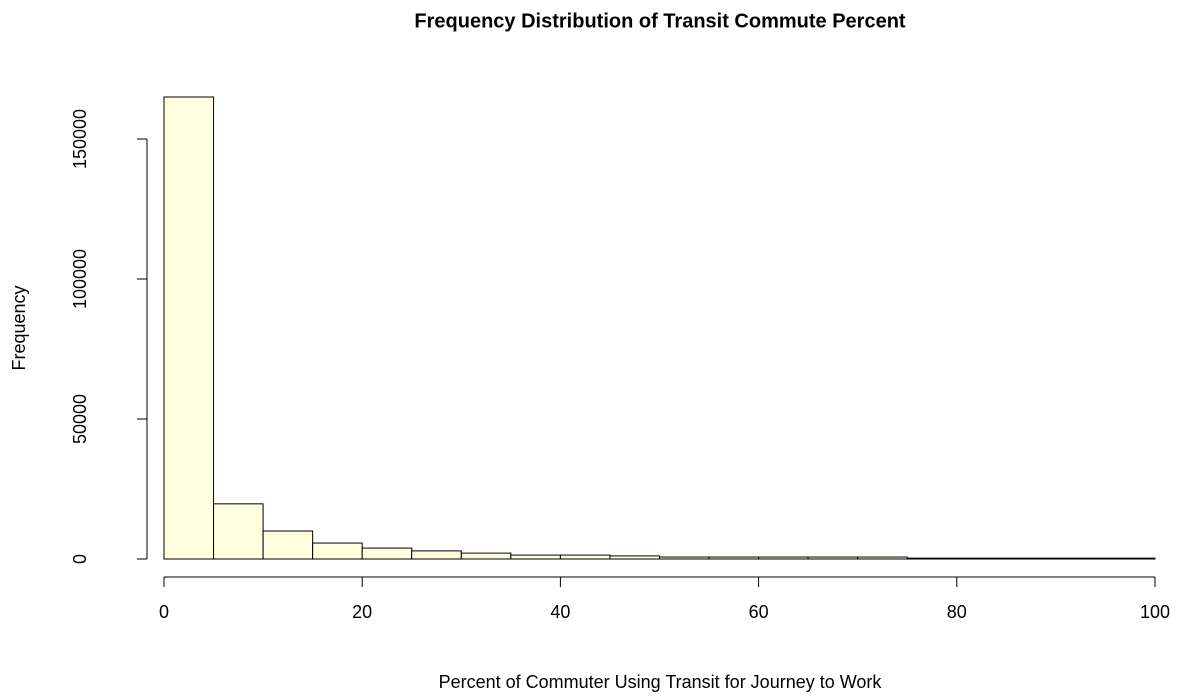  What do you see at coordinates (759, 612) in the screenshot?
I see `x-tick-label: 60` at bounding box center [759, 612].